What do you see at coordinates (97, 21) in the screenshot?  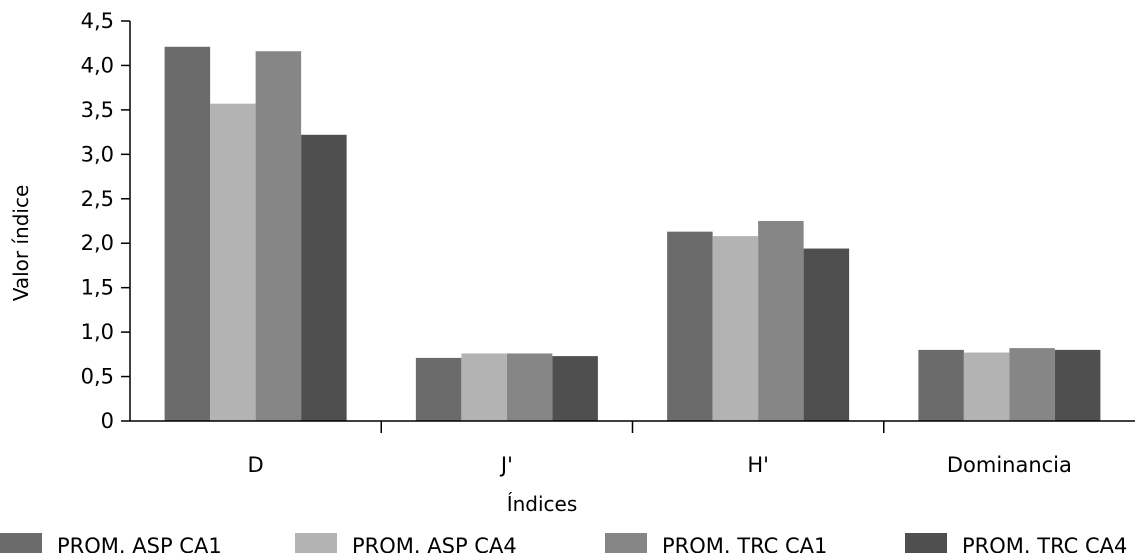 I see `y-tick-label: 4,5` at bounding box center [97, 21].